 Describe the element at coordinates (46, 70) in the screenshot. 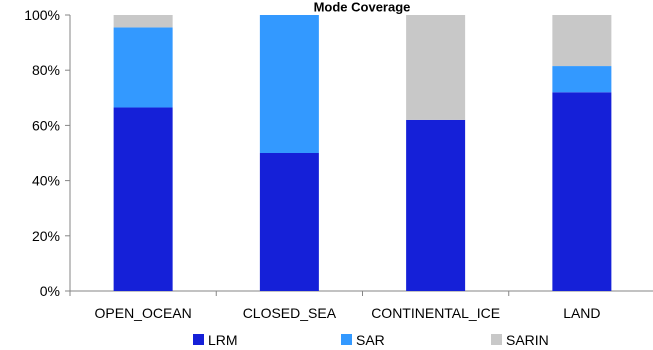

I see `y-tick-label: 80%` at that location.